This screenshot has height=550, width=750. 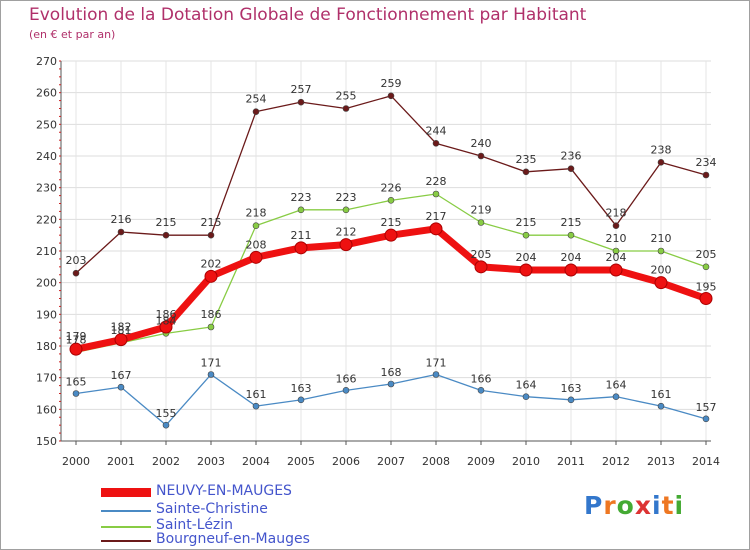 I want to click on data-label: 168, so click(x=391, y=372).